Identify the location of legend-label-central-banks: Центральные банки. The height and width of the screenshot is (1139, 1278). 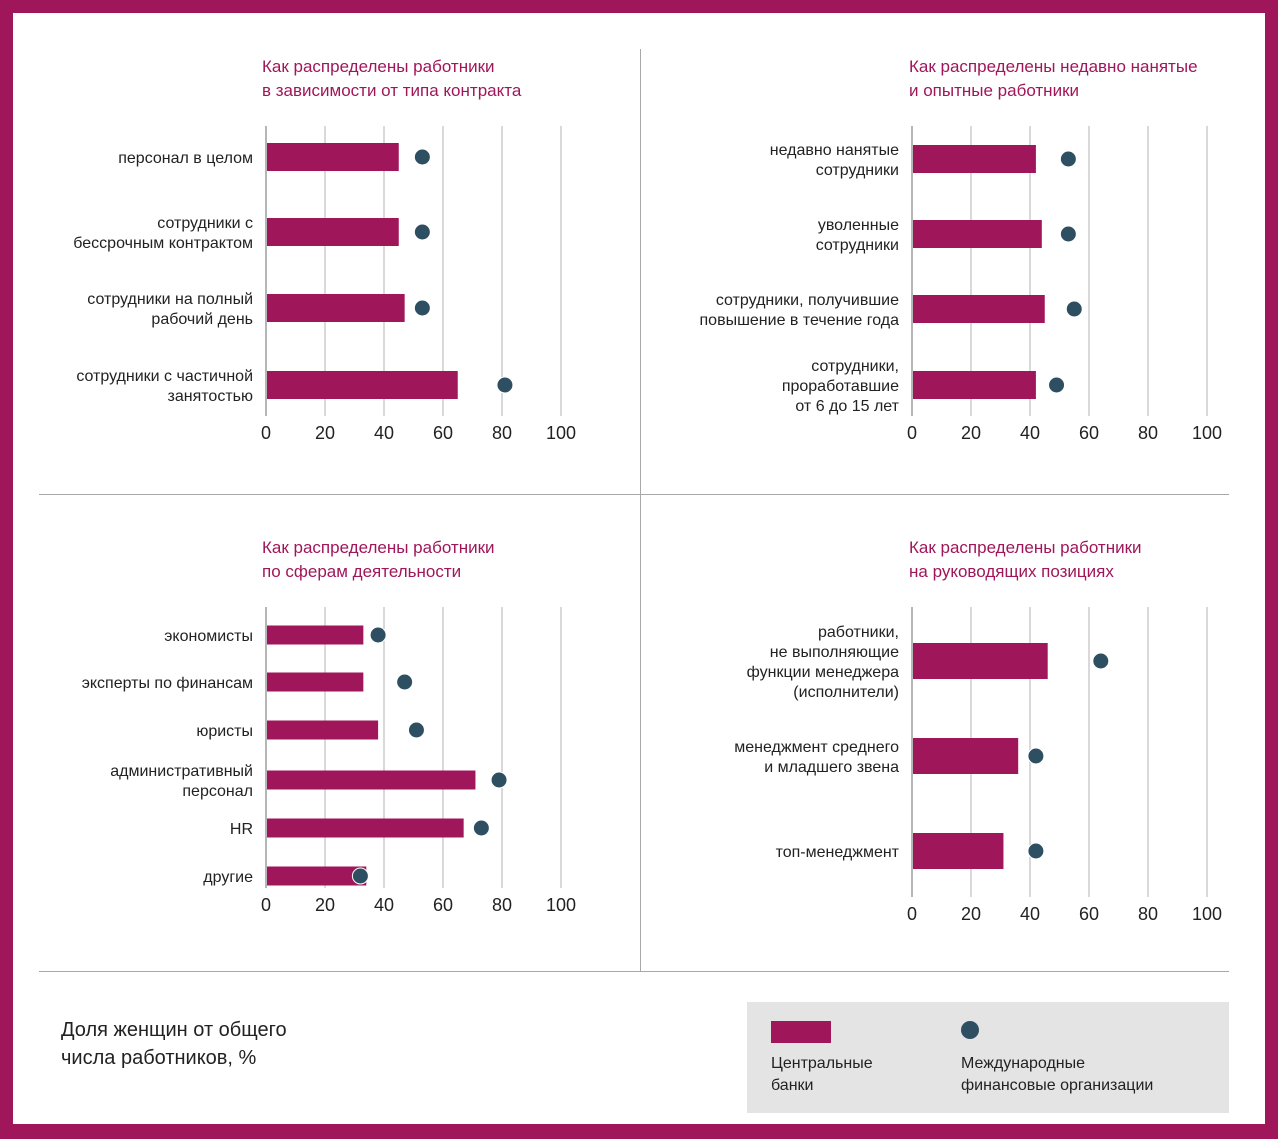
(822, 1074).